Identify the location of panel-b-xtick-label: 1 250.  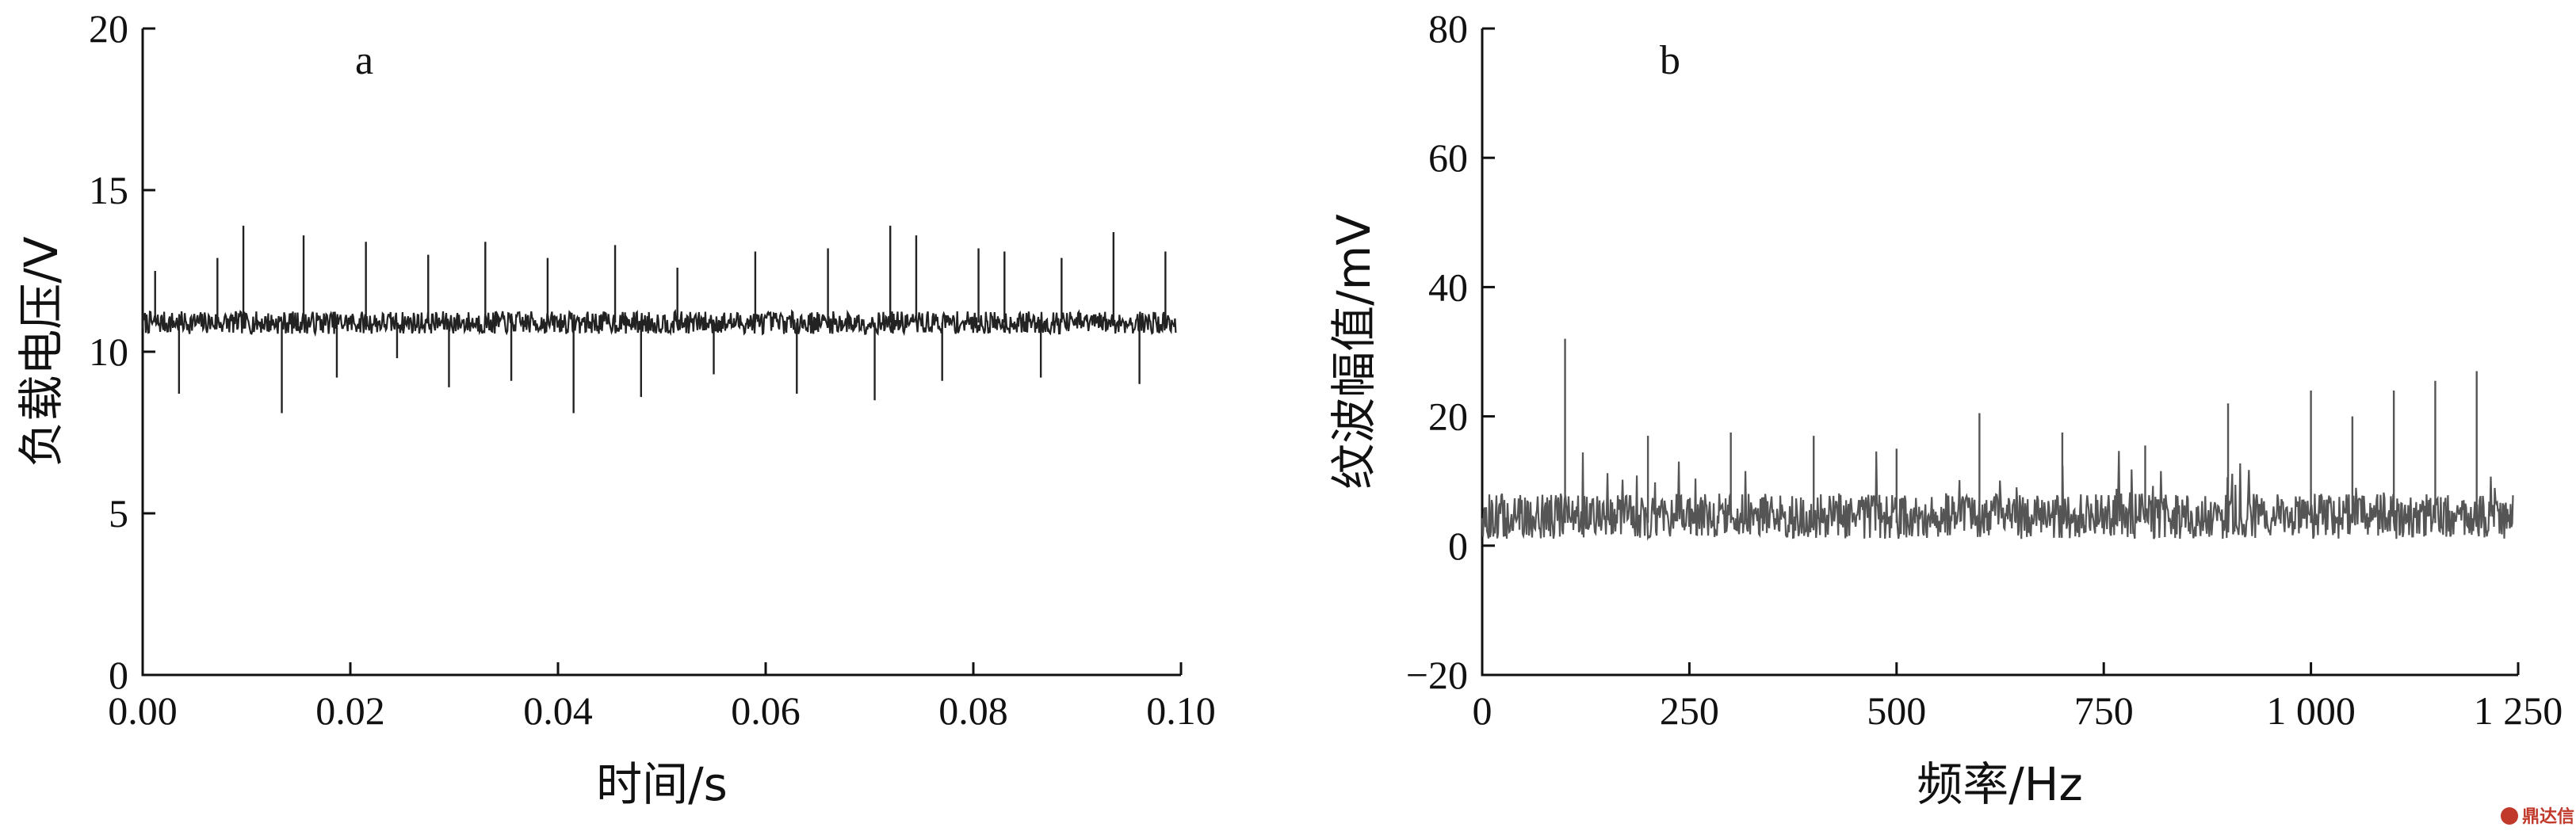
(2518, 711).